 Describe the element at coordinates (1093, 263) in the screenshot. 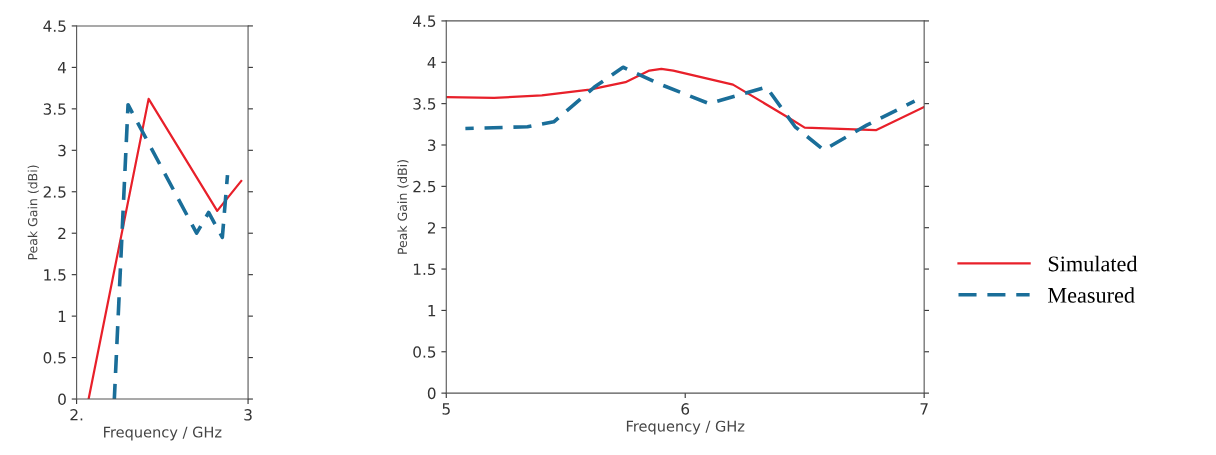

I see `legend-label: Simulated` at that location.